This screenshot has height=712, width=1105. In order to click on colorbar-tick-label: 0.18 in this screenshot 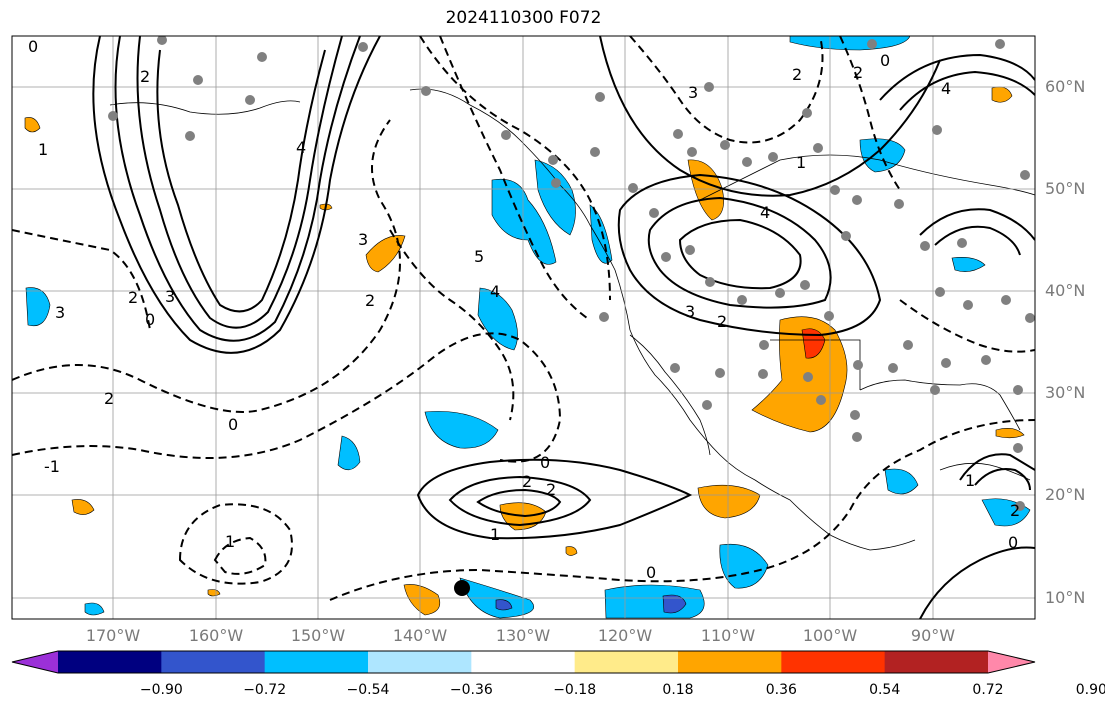, I will do `click(678, 690)`.